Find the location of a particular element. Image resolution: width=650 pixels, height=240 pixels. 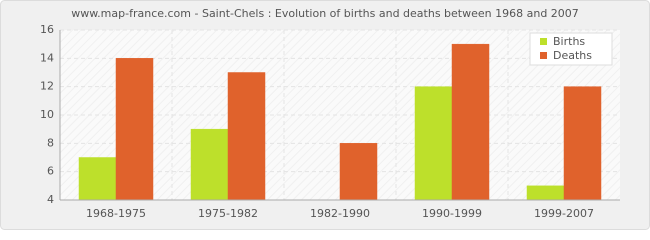

x-tick-label: 1990-1999 is located at coordinates (452, 213).